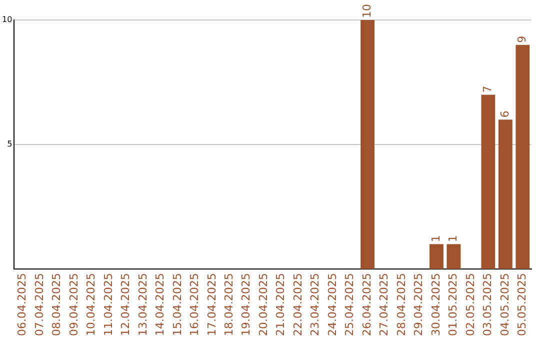 Image resolution: width=540 pixels, height=340 pixels. Describe the element at coordinates (39, 304) in the screenshot. I see `x-tick-label: 07.04.2025` at that location.